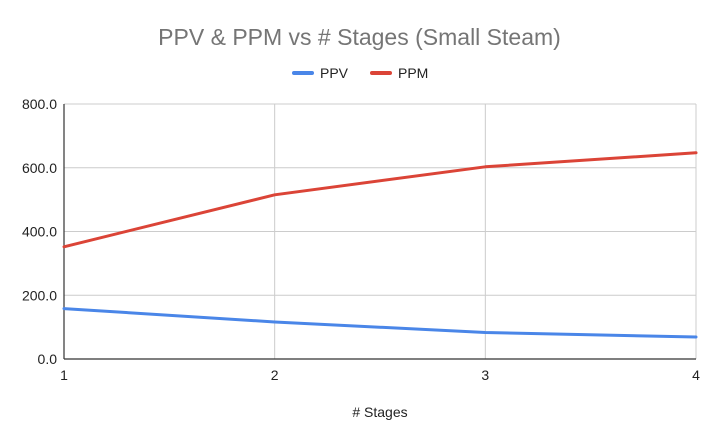 This screenshot has height=444, width=719. Describe the element at coordinates (485, 375) in the screenshot. I see `x-tick-label: 3` at that location.